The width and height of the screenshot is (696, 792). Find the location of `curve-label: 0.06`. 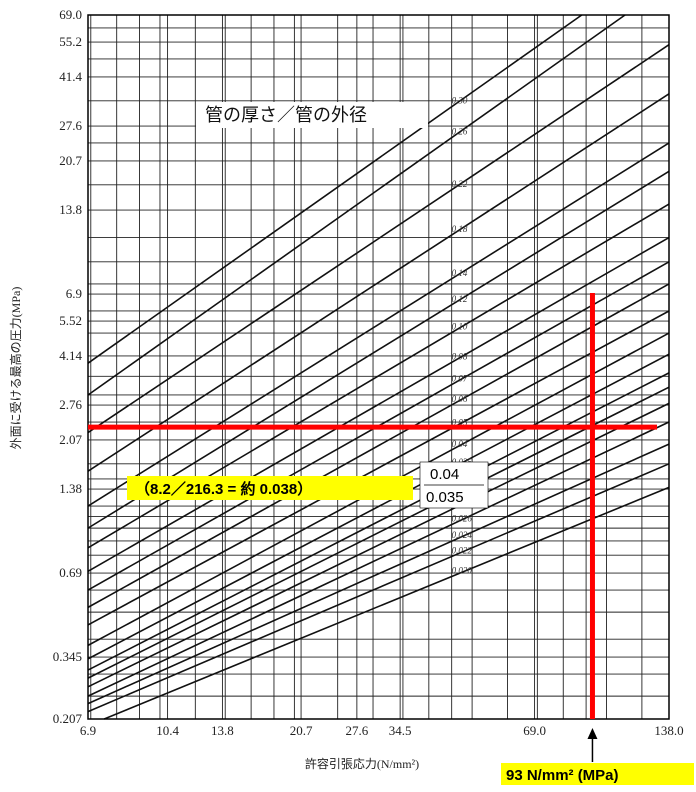

curve-label: 0.06 is located at coordinates (460, 399).